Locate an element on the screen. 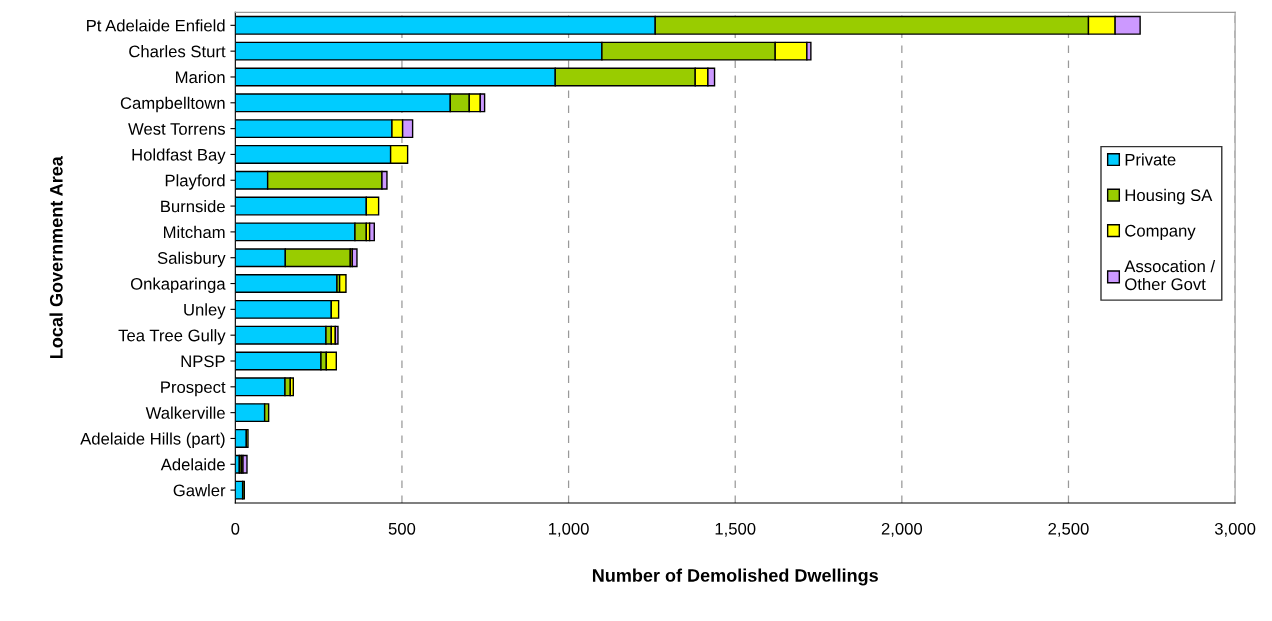 The image size is (1272, 621). x-tick-label: 1,000 is located at coordinates (569, 529).